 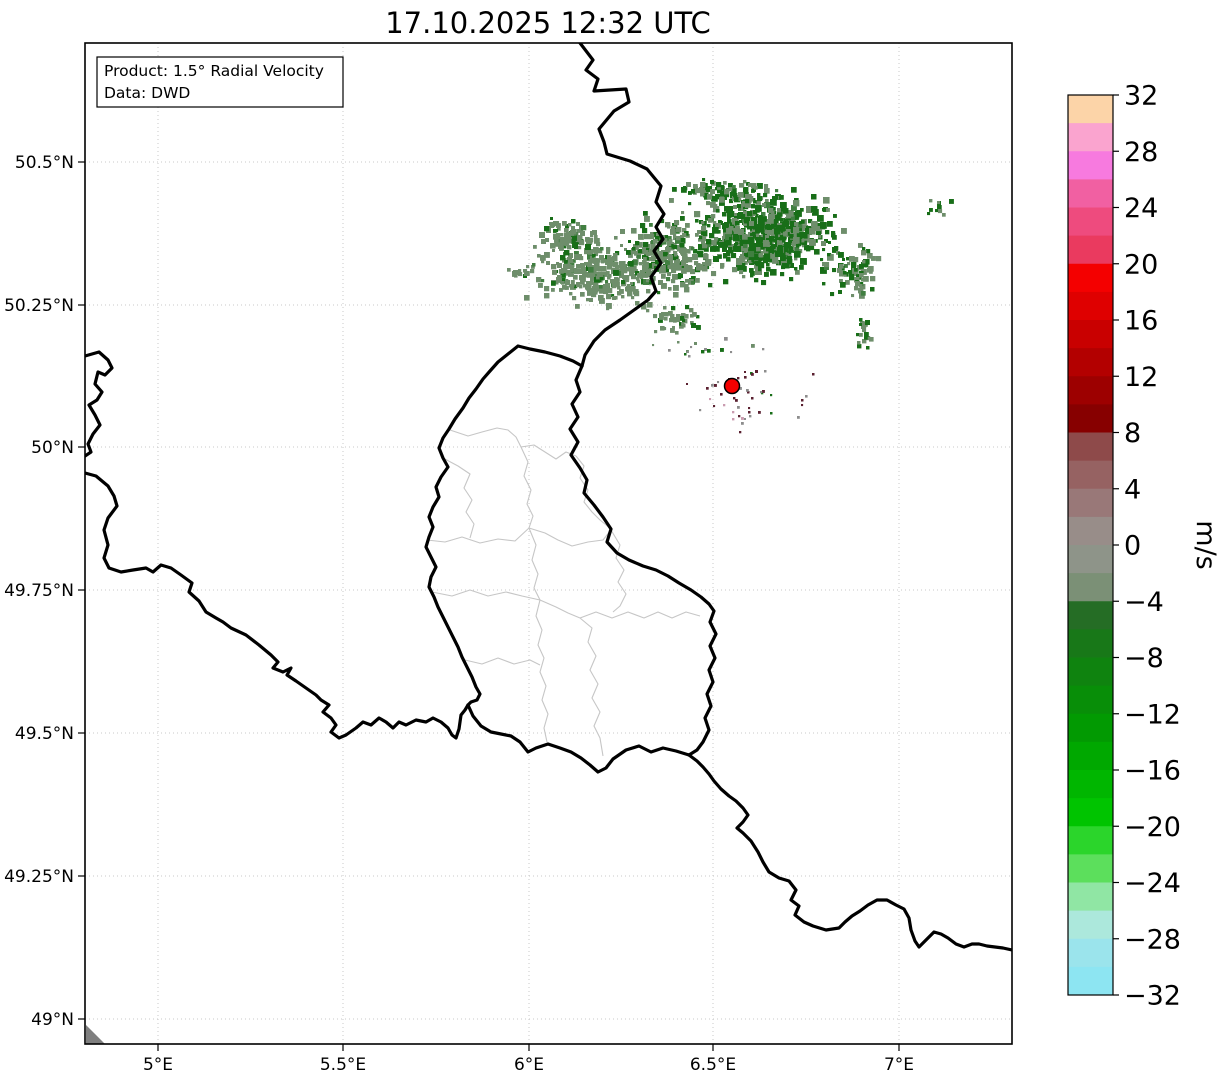 I want to click on y-tick-label: 49.75°N, so click(x=39, y=591).